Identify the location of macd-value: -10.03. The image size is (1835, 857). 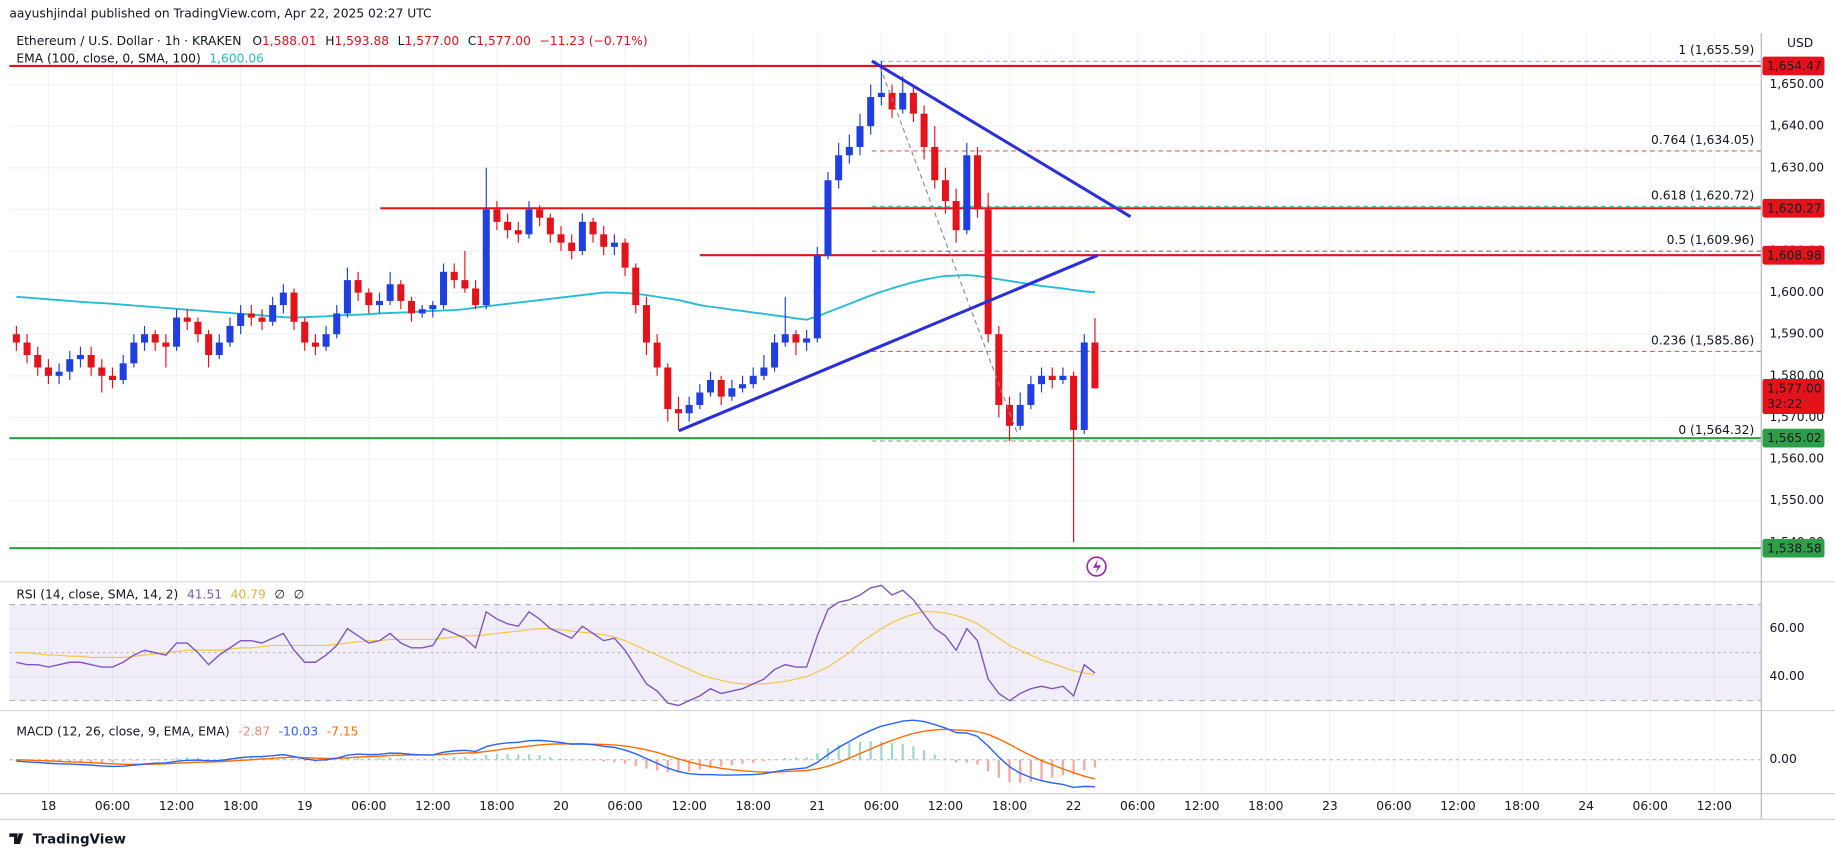
(299, 731).